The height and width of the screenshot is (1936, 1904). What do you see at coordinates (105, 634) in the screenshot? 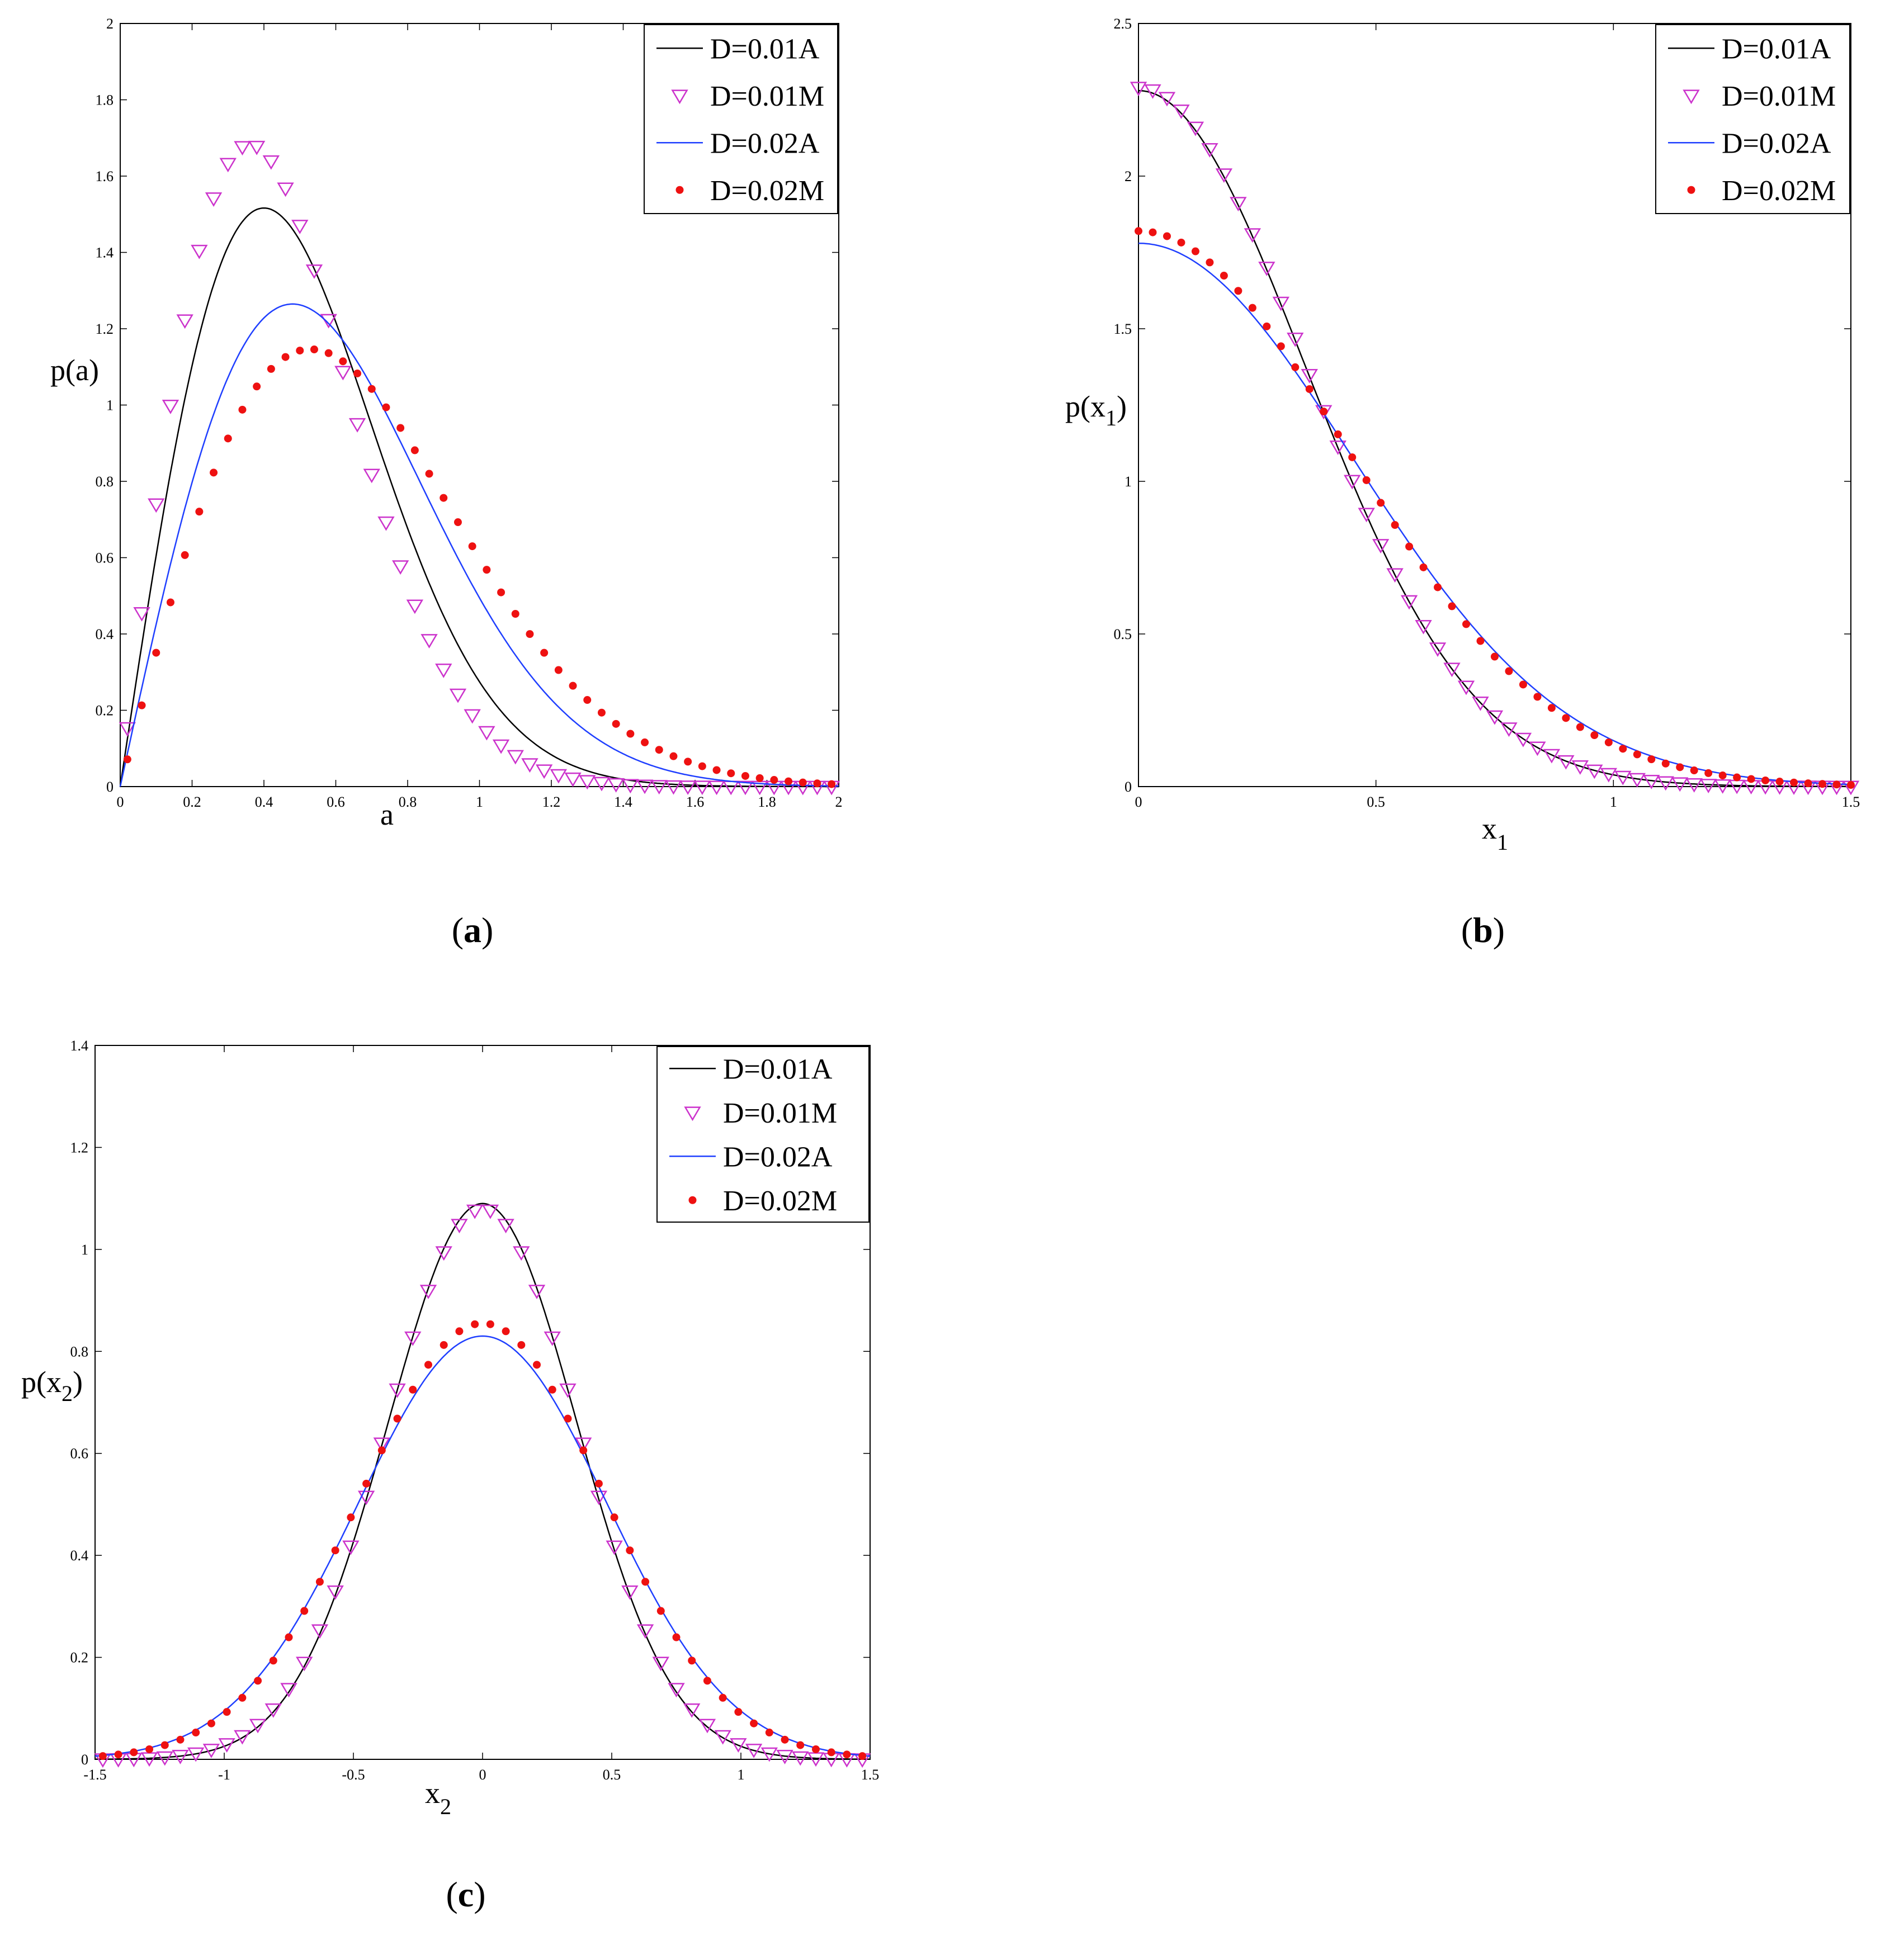
I see `y-tick-label: 0.4` at bounding box center [105, 634].